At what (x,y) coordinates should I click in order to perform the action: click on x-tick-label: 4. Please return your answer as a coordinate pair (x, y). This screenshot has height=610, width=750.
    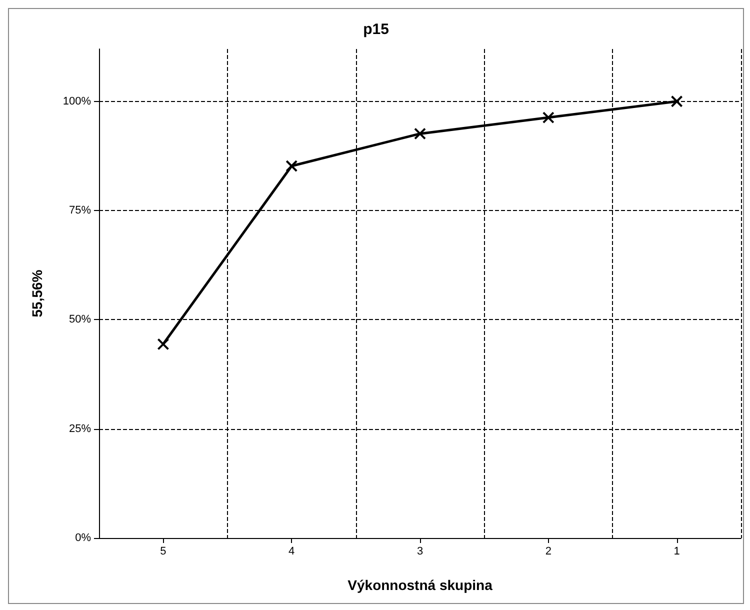
    Looking at the image, I should click on (291, 552).